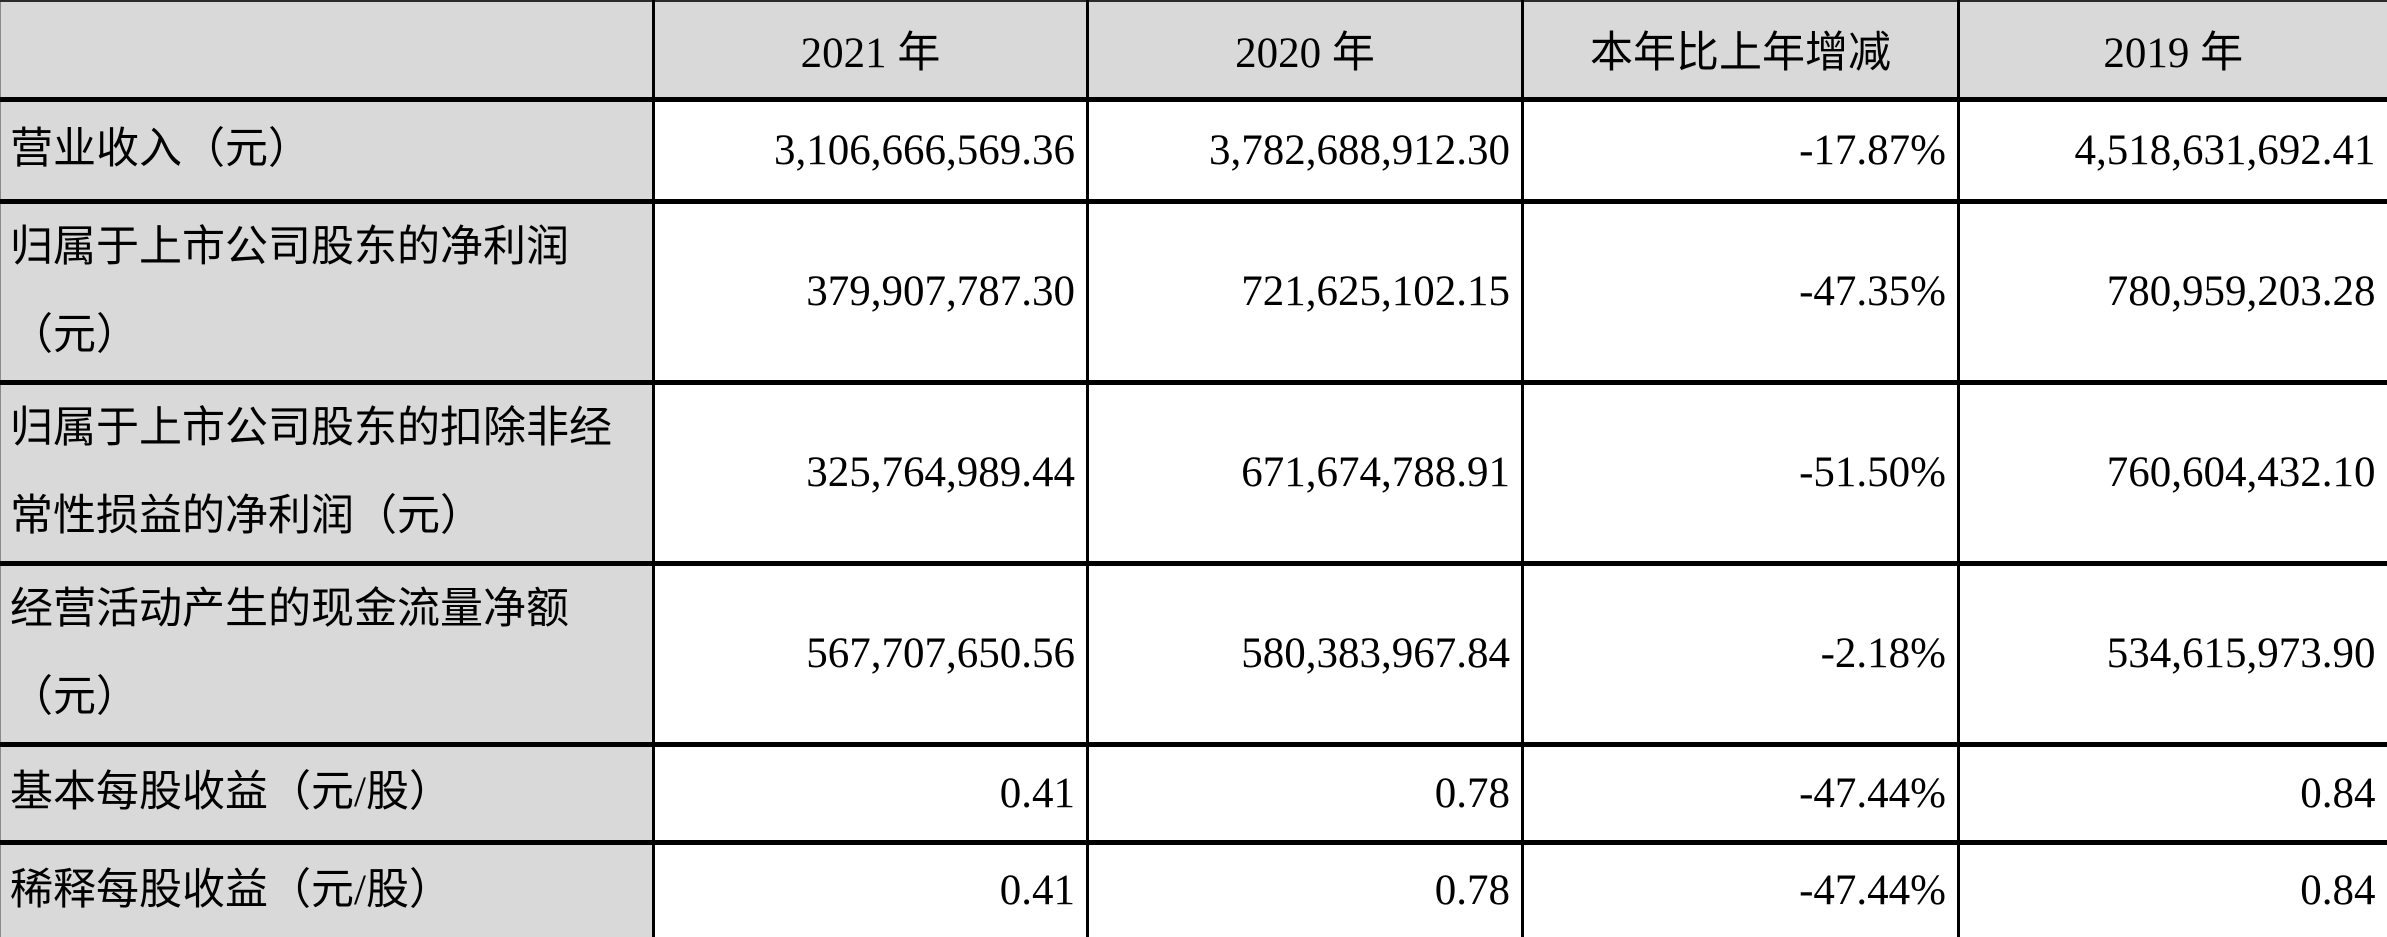  What do you see at coordinates (327, 888) in the screenshot?
I see `row-label-diluted-eps: 稀释每股收益（元/股）` at bounding box center [327, 888].